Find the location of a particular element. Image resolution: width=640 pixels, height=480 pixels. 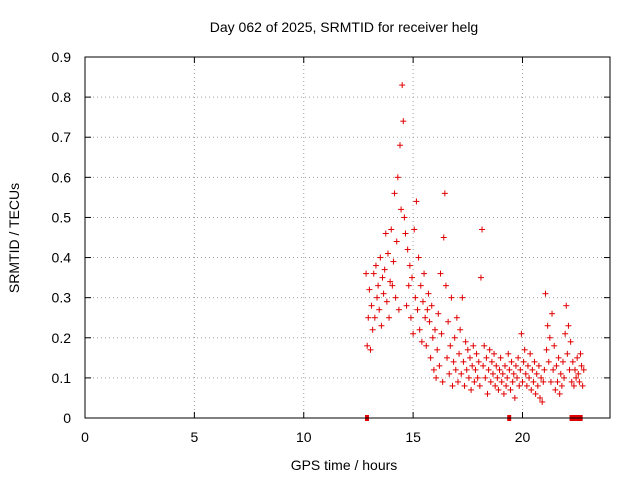

x-tick-label: 15 is located at coordinates (413, 437).